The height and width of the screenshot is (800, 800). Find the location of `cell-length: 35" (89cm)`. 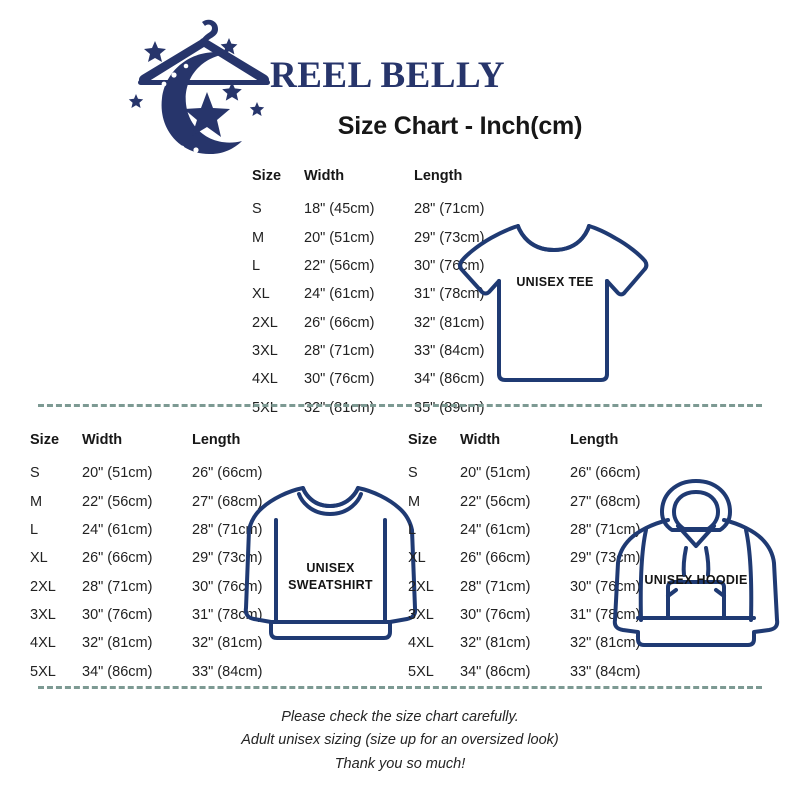

cell-length: 35" (89cm) is located at coordinates (449, 407).